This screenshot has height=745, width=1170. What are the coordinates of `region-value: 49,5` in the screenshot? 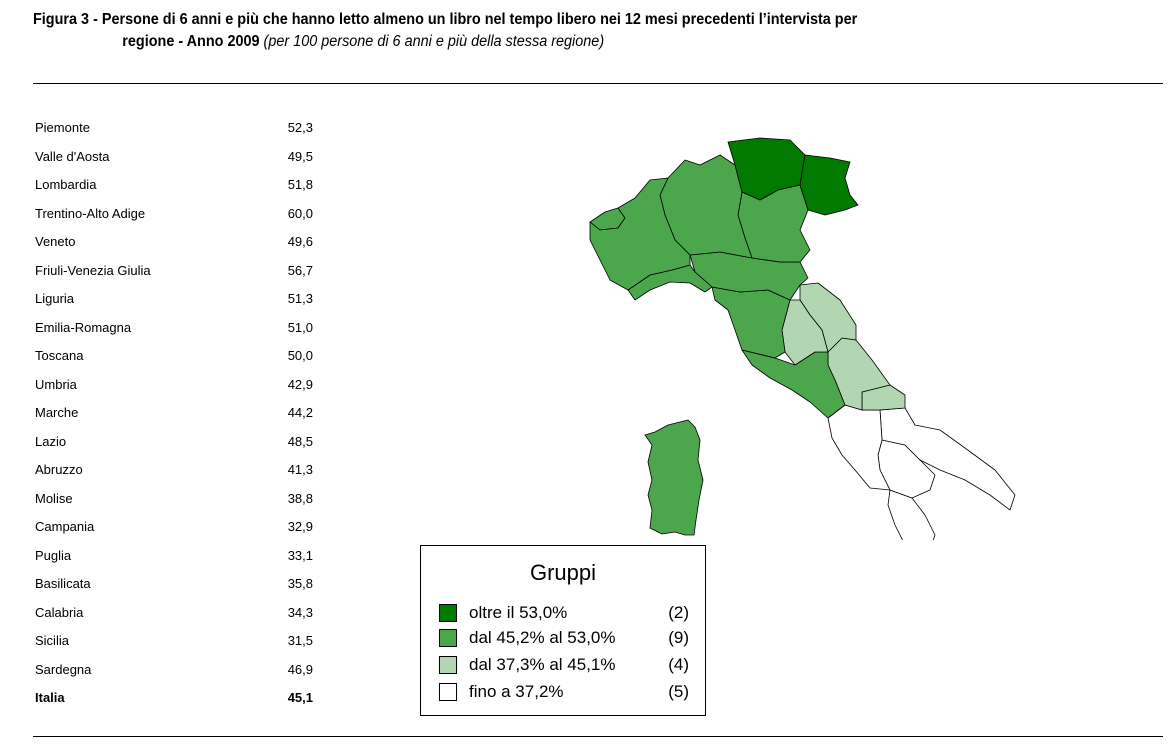 It's located at (300, 156).